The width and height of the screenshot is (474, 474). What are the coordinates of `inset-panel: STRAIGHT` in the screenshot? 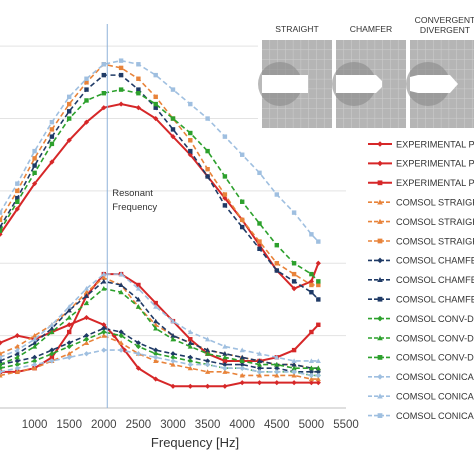 It's located at (295, 76).